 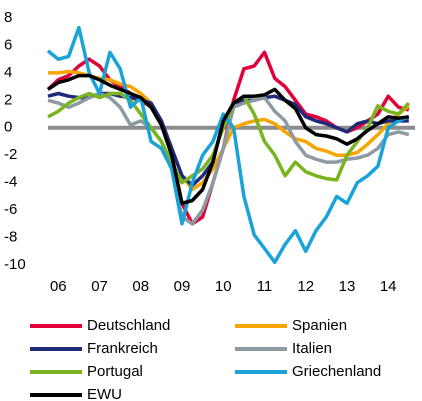 What do you see at coordinates (8, 17) in the screenshot?
I see `y-tick-label: 8` at bounding box center [8, 17].